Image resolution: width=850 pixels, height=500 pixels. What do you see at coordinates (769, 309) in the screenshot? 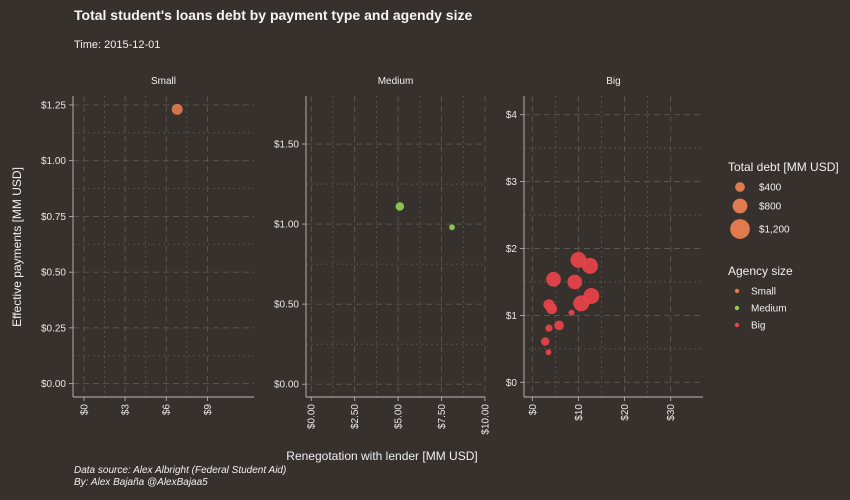
I see `color-legend-label: Medium` at bounding box center [769, 309].